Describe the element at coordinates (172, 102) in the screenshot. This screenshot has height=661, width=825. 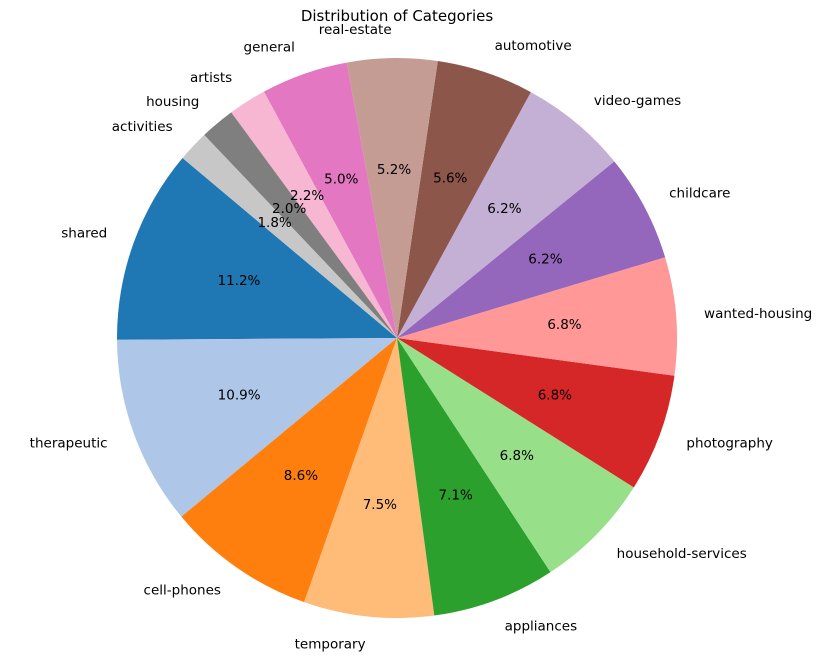
I see `slice-label-housing: housing` at that location.